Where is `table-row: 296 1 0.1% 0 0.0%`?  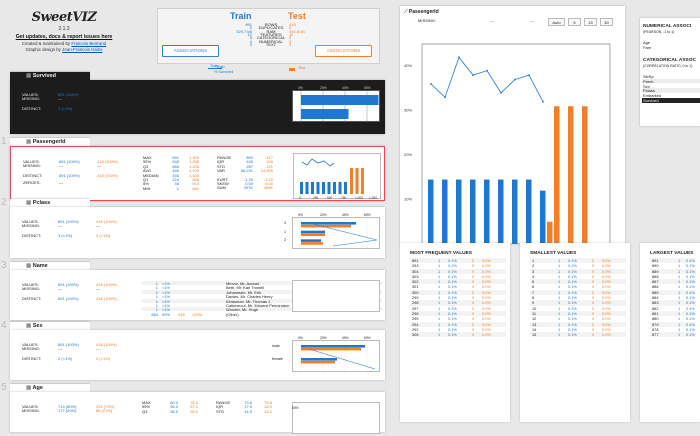
table-row: 296 1 0.1% 0 0.0% is located at coordinates (458, 313).